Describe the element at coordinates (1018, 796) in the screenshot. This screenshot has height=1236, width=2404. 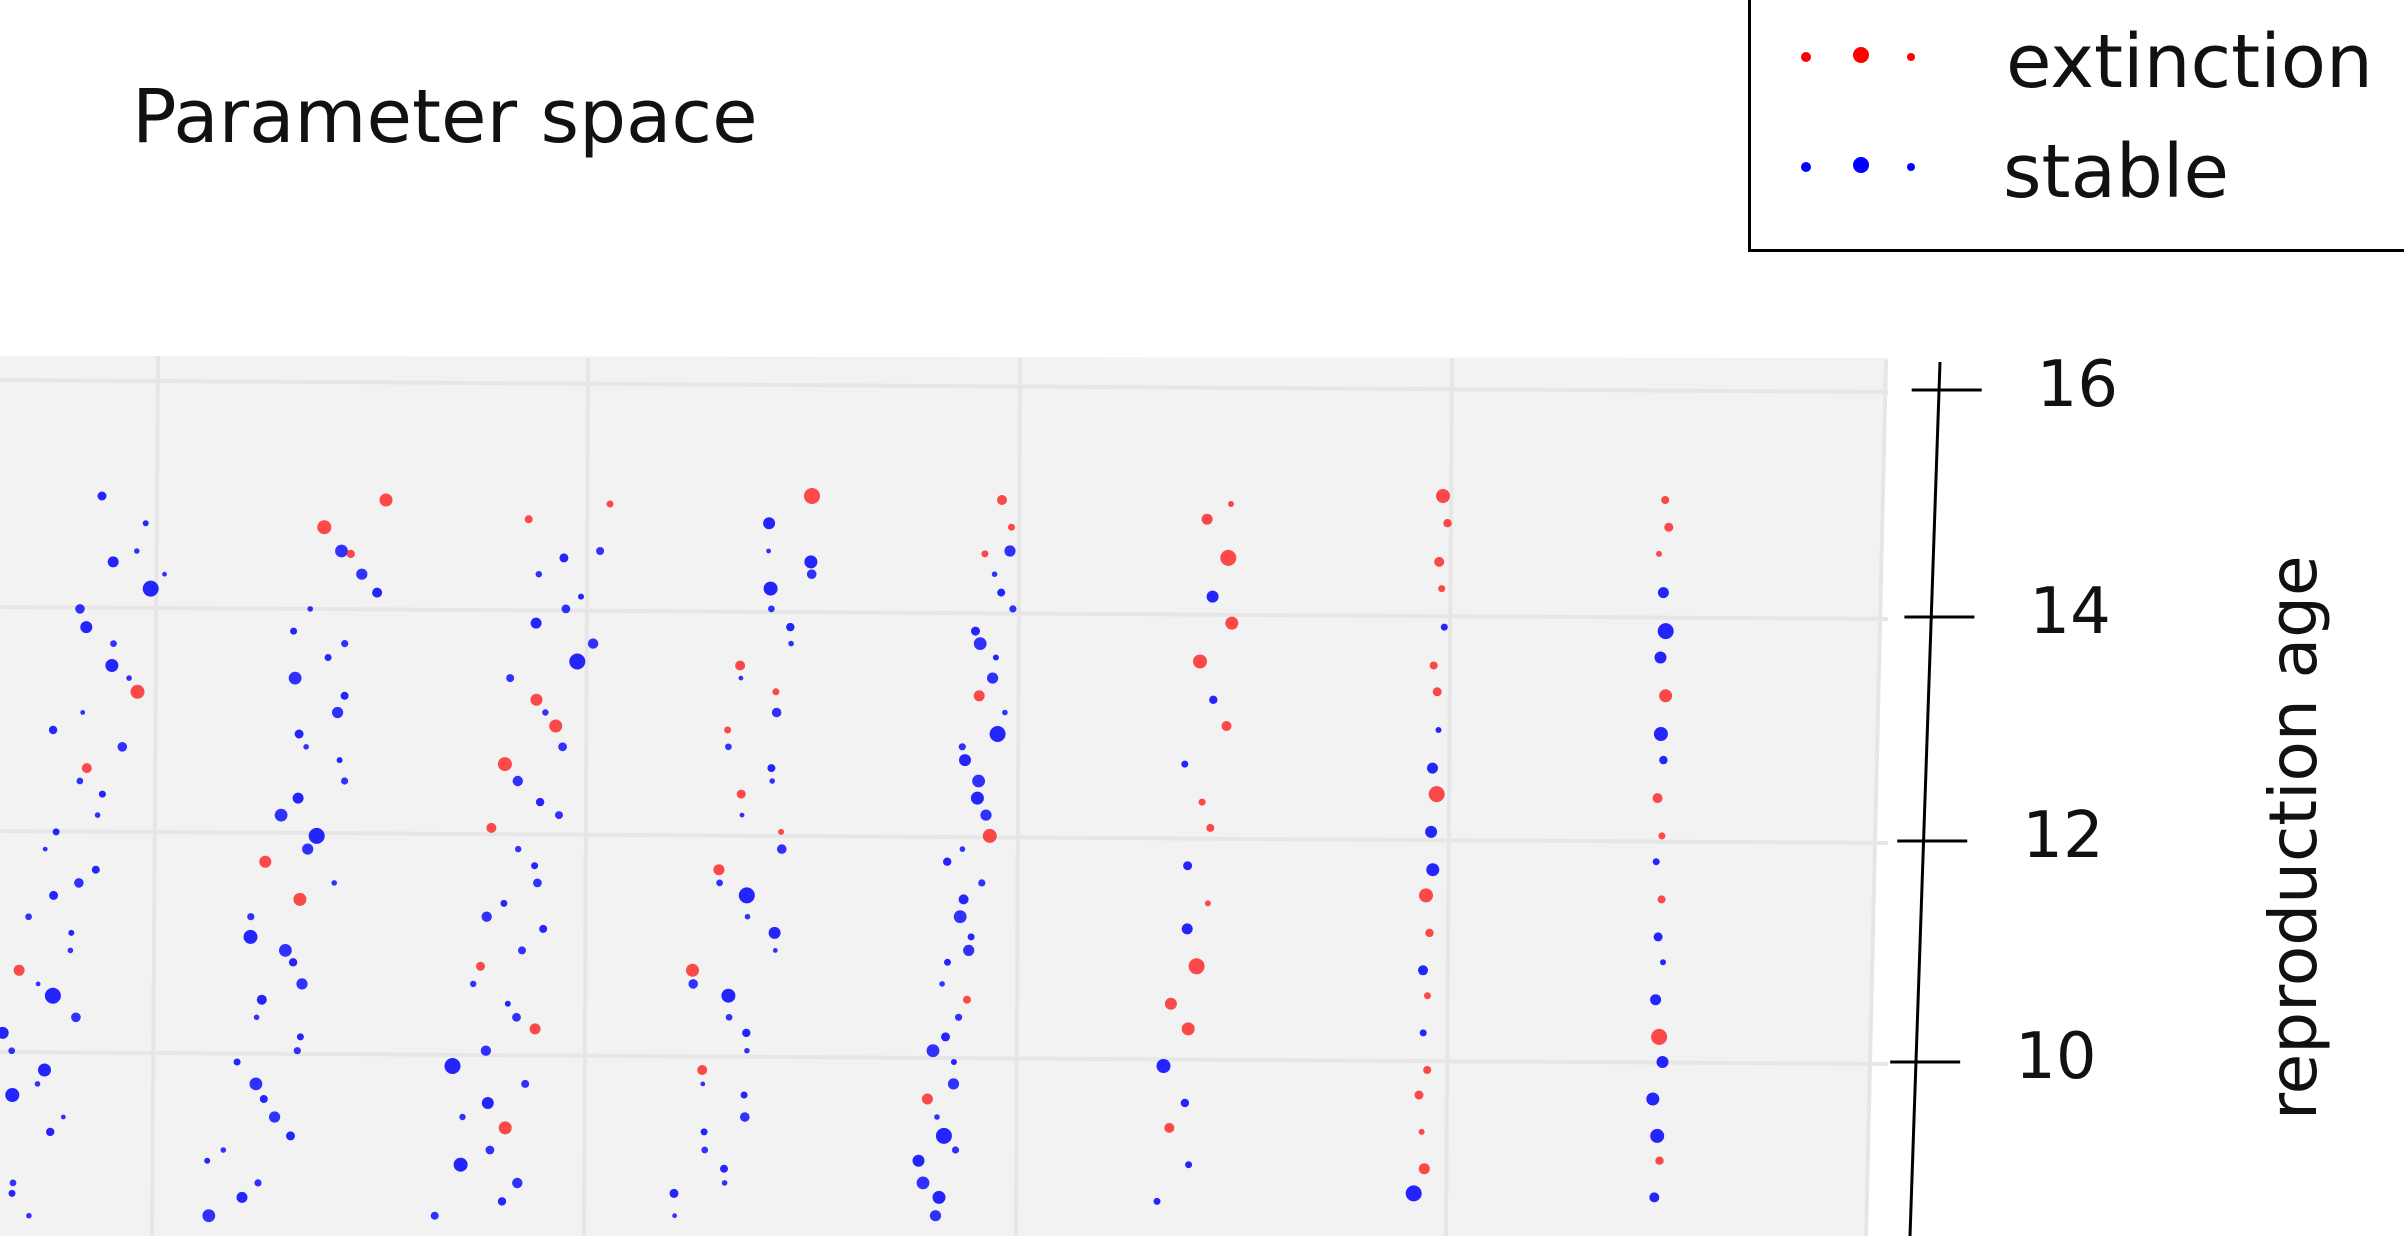
I see `grid-line-vertical` at that location.